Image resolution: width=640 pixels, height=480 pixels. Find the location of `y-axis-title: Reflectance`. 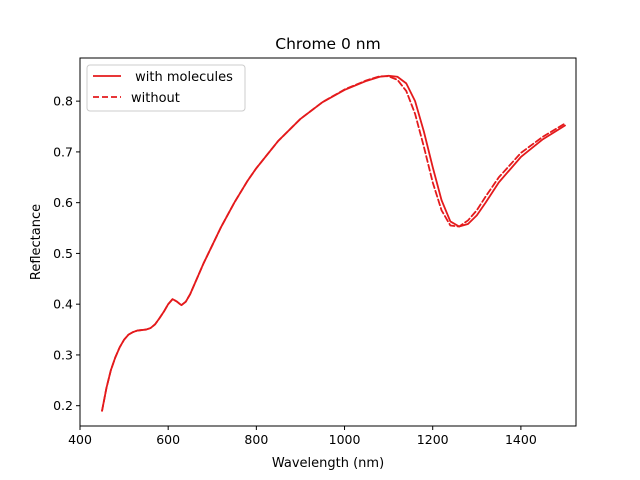

y-axis-title: Reflectance is located at coordinates (36, 242).